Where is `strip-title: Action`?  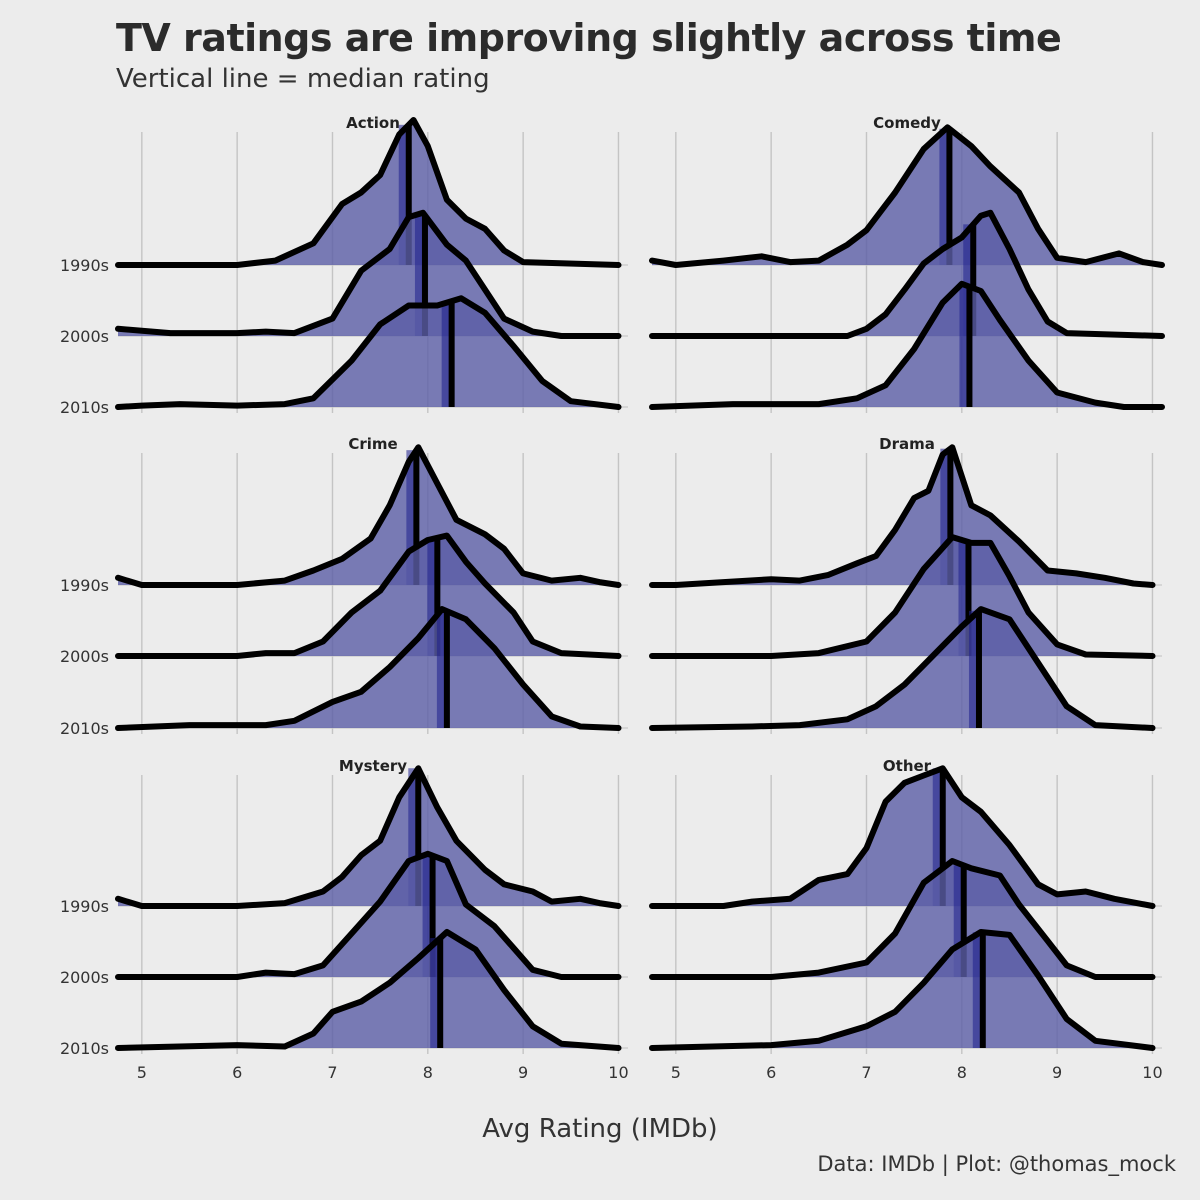
strip-title: Action is located at coordinates (373, 123).